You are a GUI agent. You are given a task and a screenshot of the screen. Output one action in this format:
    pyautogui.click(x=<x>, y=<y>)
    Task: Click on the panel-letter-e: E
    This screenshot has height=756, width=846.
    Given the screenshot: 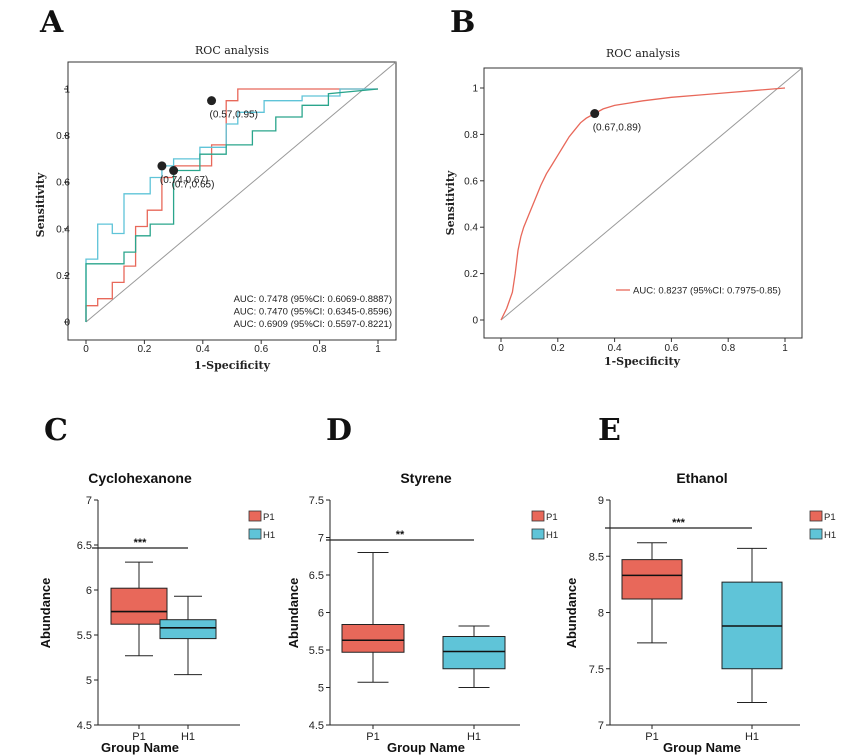 What is the action you would take?
    pyautogui.click(x=609, y=430)
    